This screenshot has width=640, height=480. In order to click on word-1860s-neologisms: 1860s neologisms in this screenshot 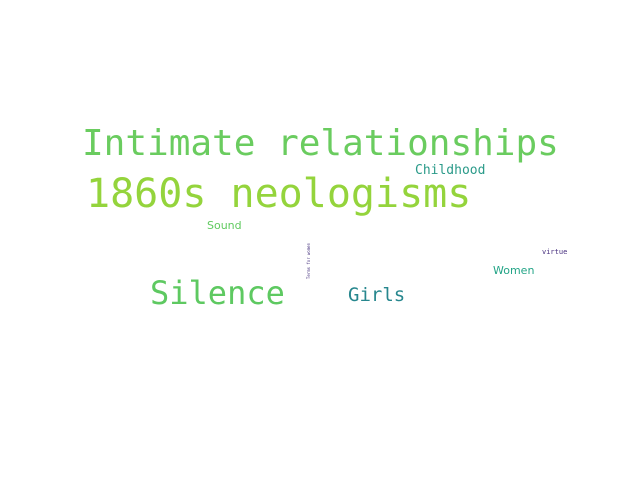, I will do `click(279, 194)`.